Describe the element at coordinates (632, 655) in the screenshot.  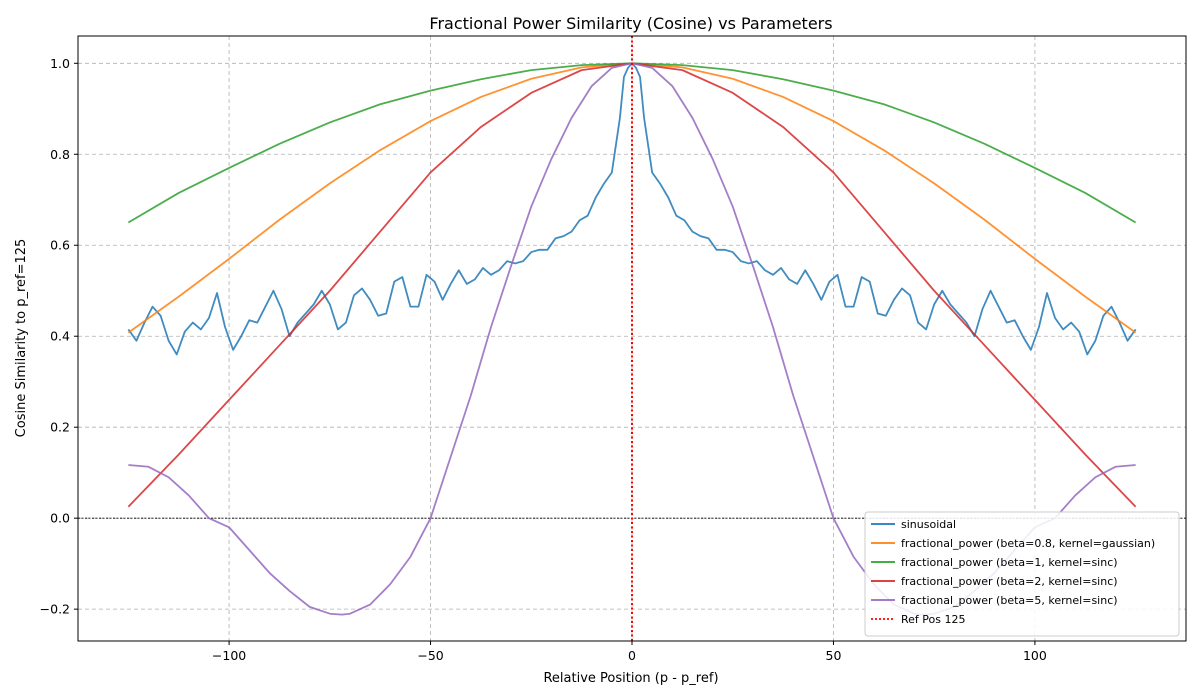
I see `x-tick-label-2: 0` at that location.